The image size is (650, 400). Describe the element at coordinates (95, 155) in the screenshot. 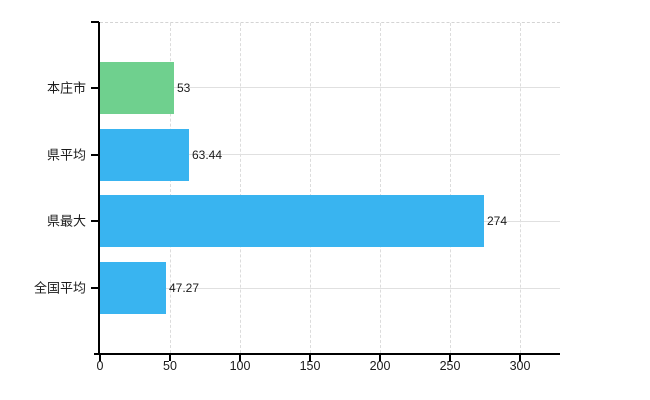

I see `y-tick-prefecture-average` at that location.